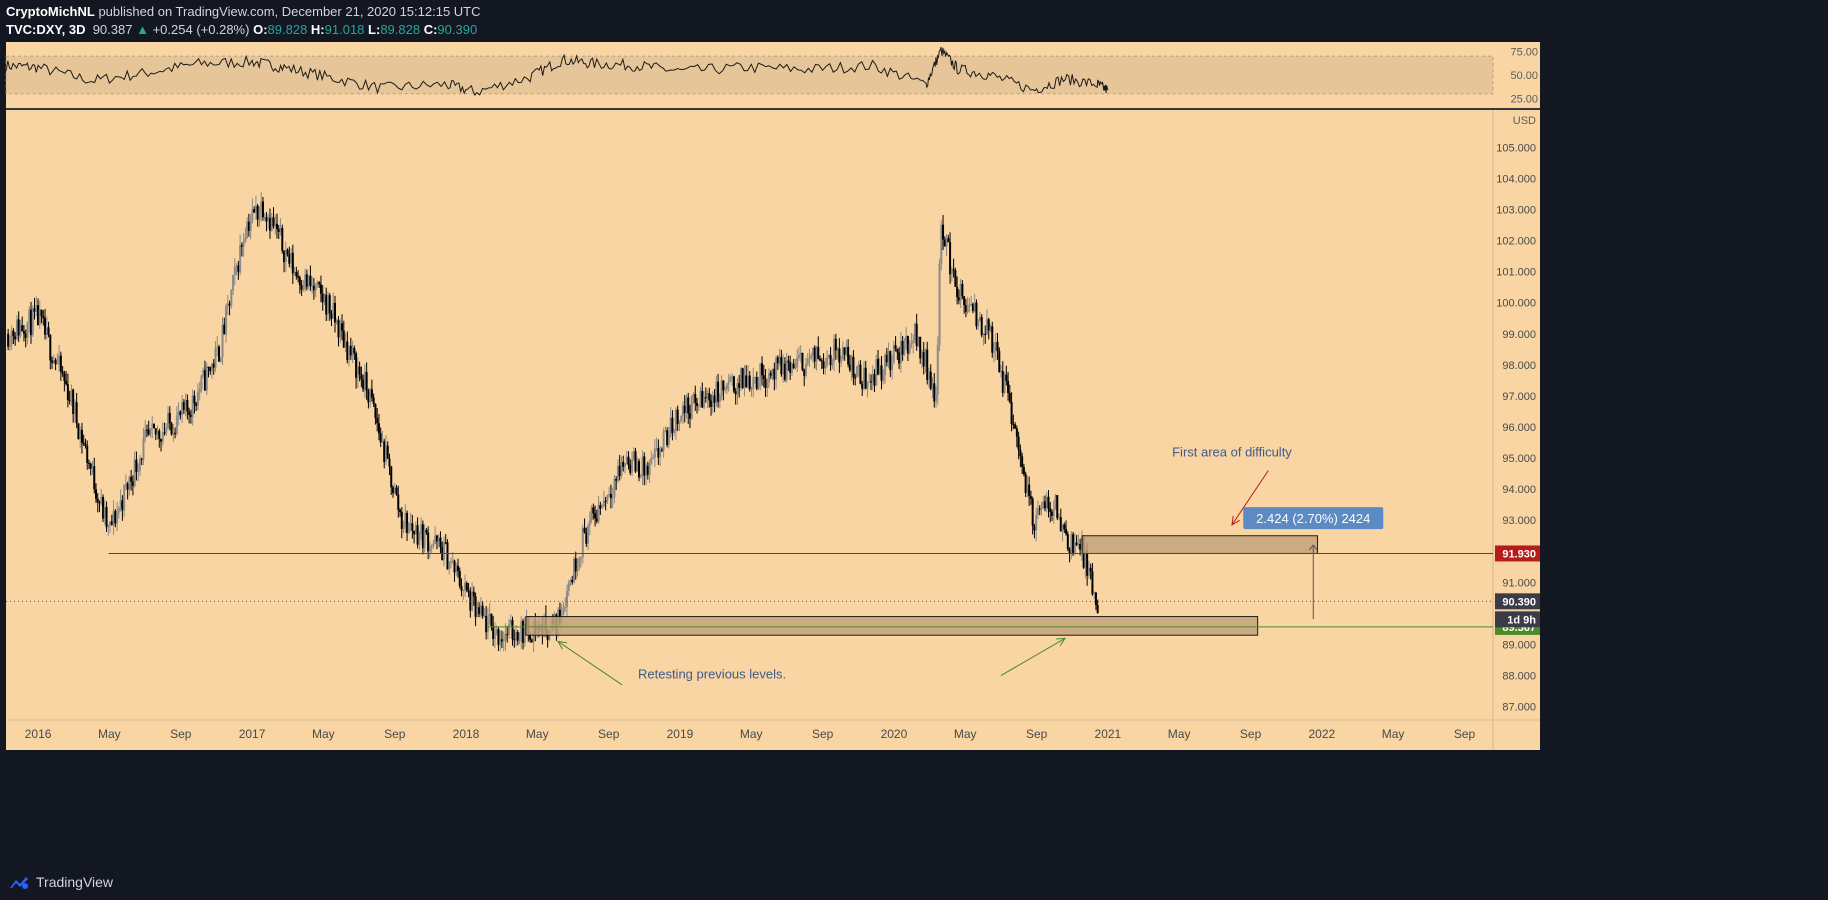 This screenshot has height=900, width=1828. What do you see at coordinates (892, 626) in the screenshot?
I see `support-zone` at bounding box center [892, 626].